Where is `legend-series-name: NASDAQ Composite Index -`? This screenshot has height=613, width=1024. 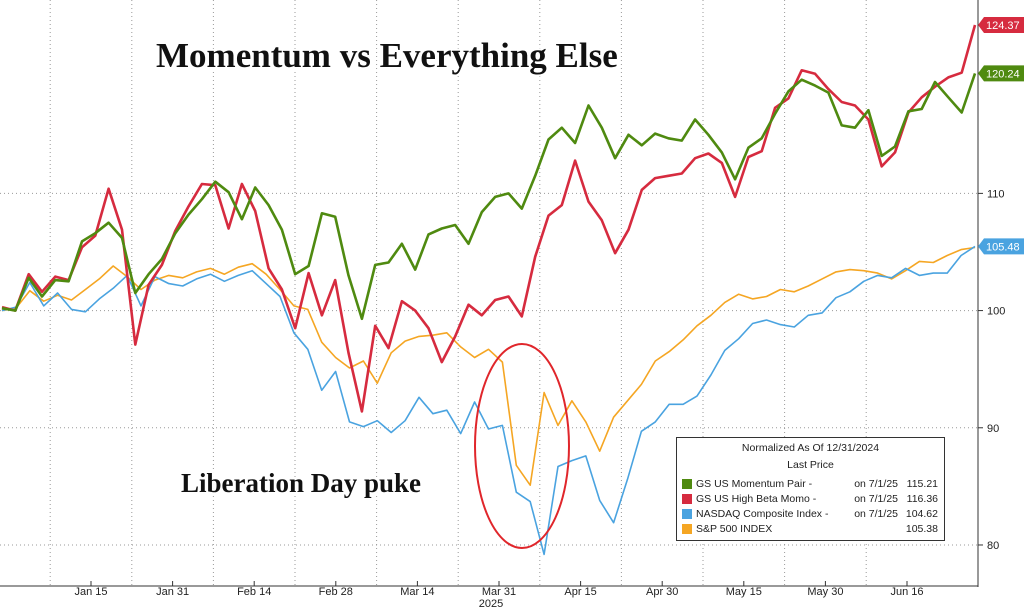
legend-series-name: NASDAQ Composite Index - is located at coordinates (762, 513).